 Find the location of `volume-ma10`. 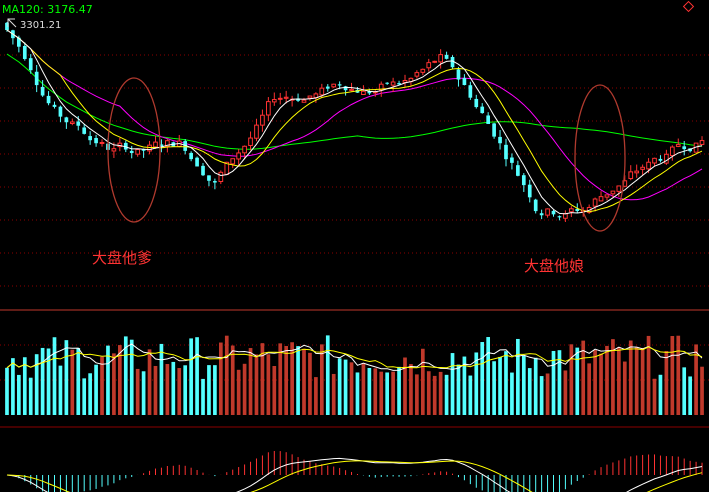

volume-ma10 is located at coordinates (354, 357).